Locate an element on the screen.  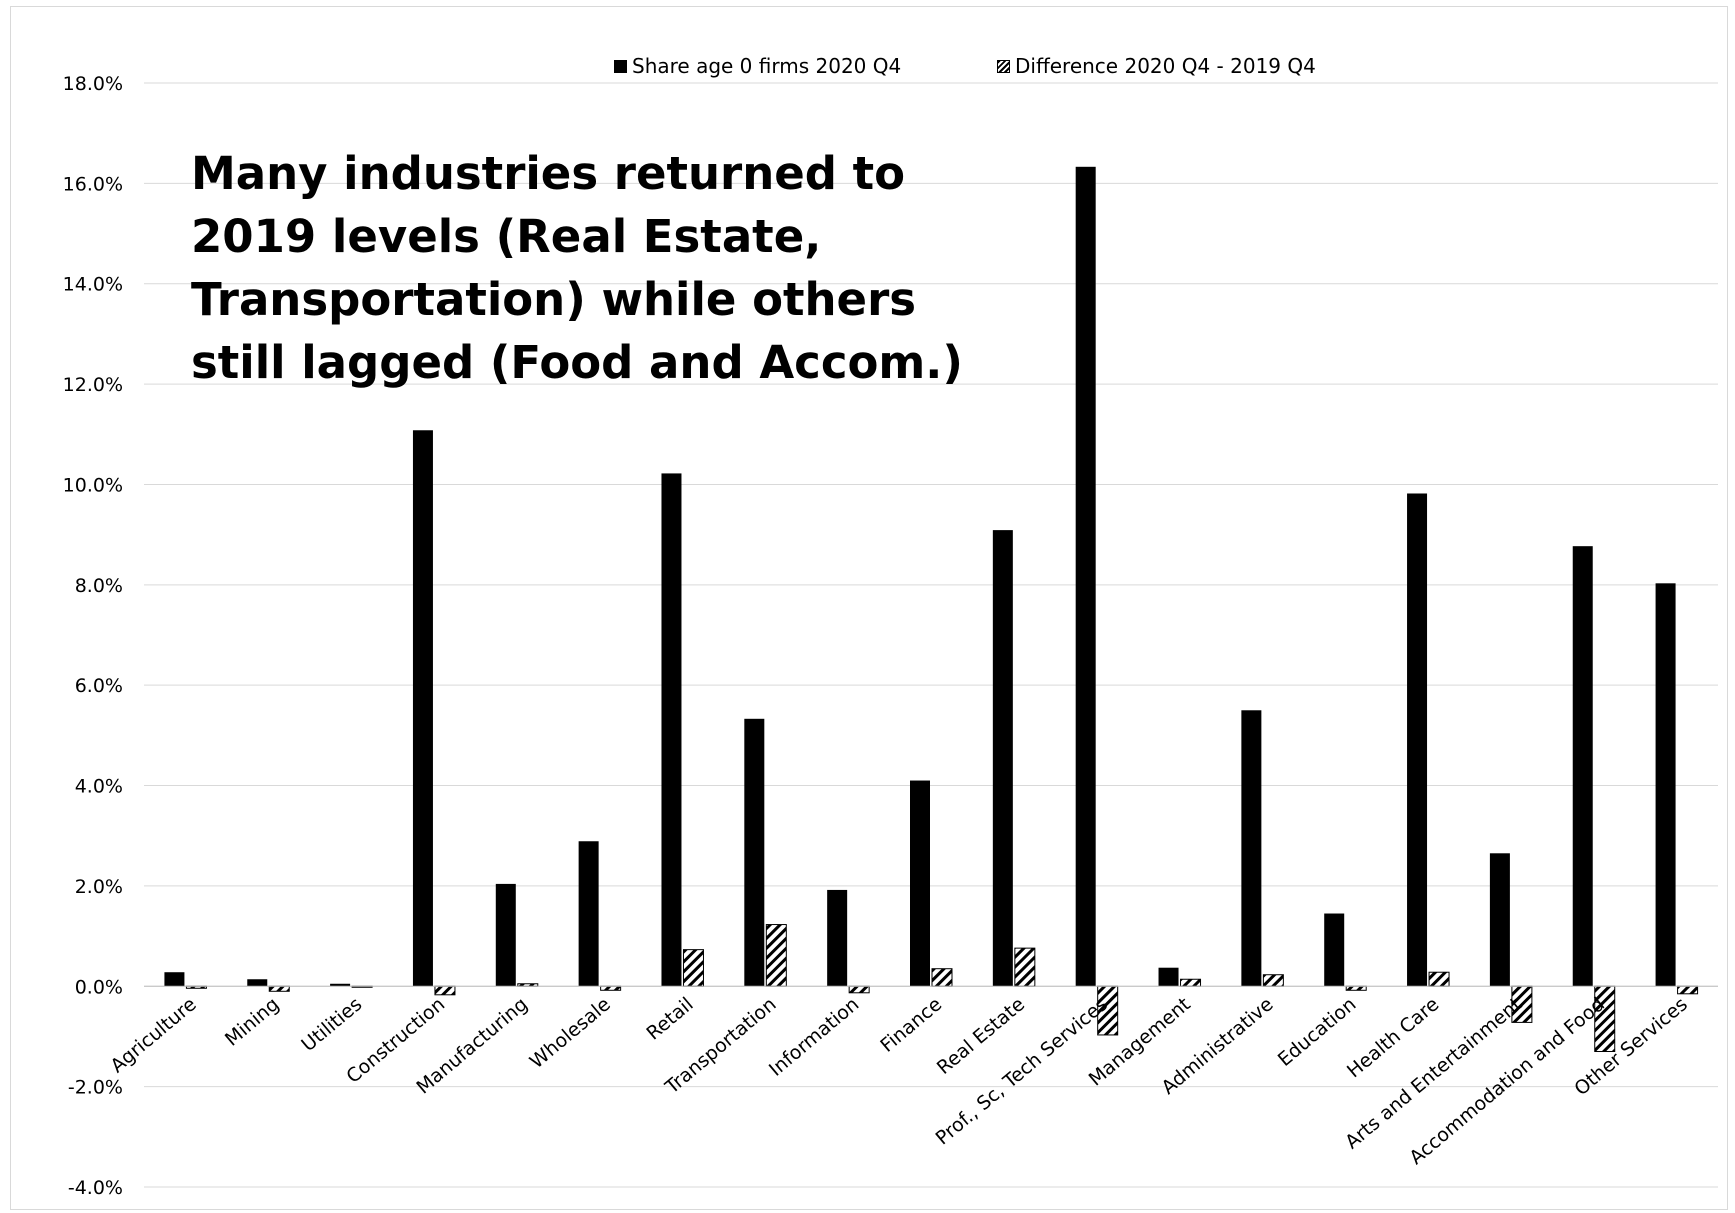
legend-label-difference: Difference 2020 Q4 - 2019 Q4 is located at coordinates (1165, 66).